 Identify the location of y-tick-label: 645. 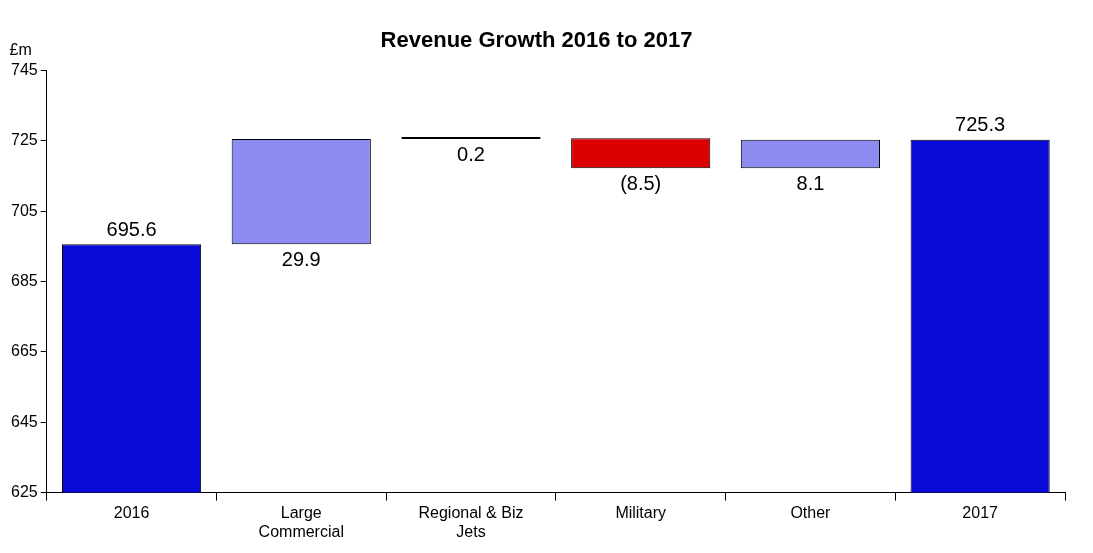
(24, 421).